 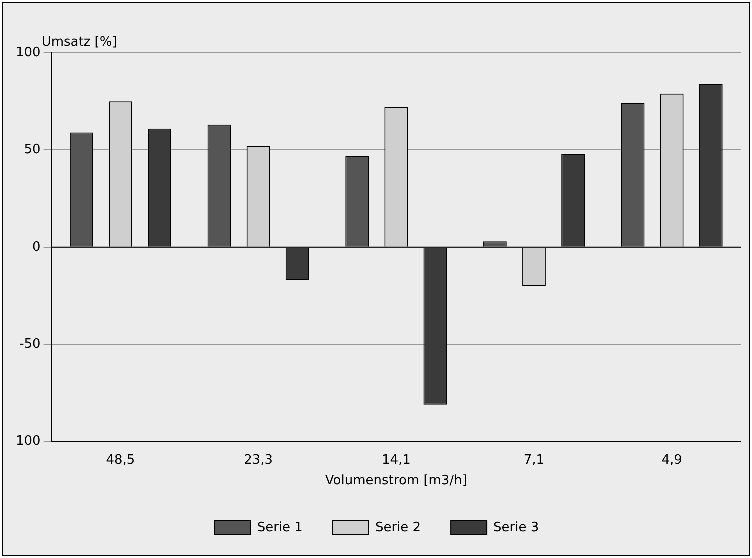 I want to click on x-tick-label: 14,1, so click(x=396, y=460).